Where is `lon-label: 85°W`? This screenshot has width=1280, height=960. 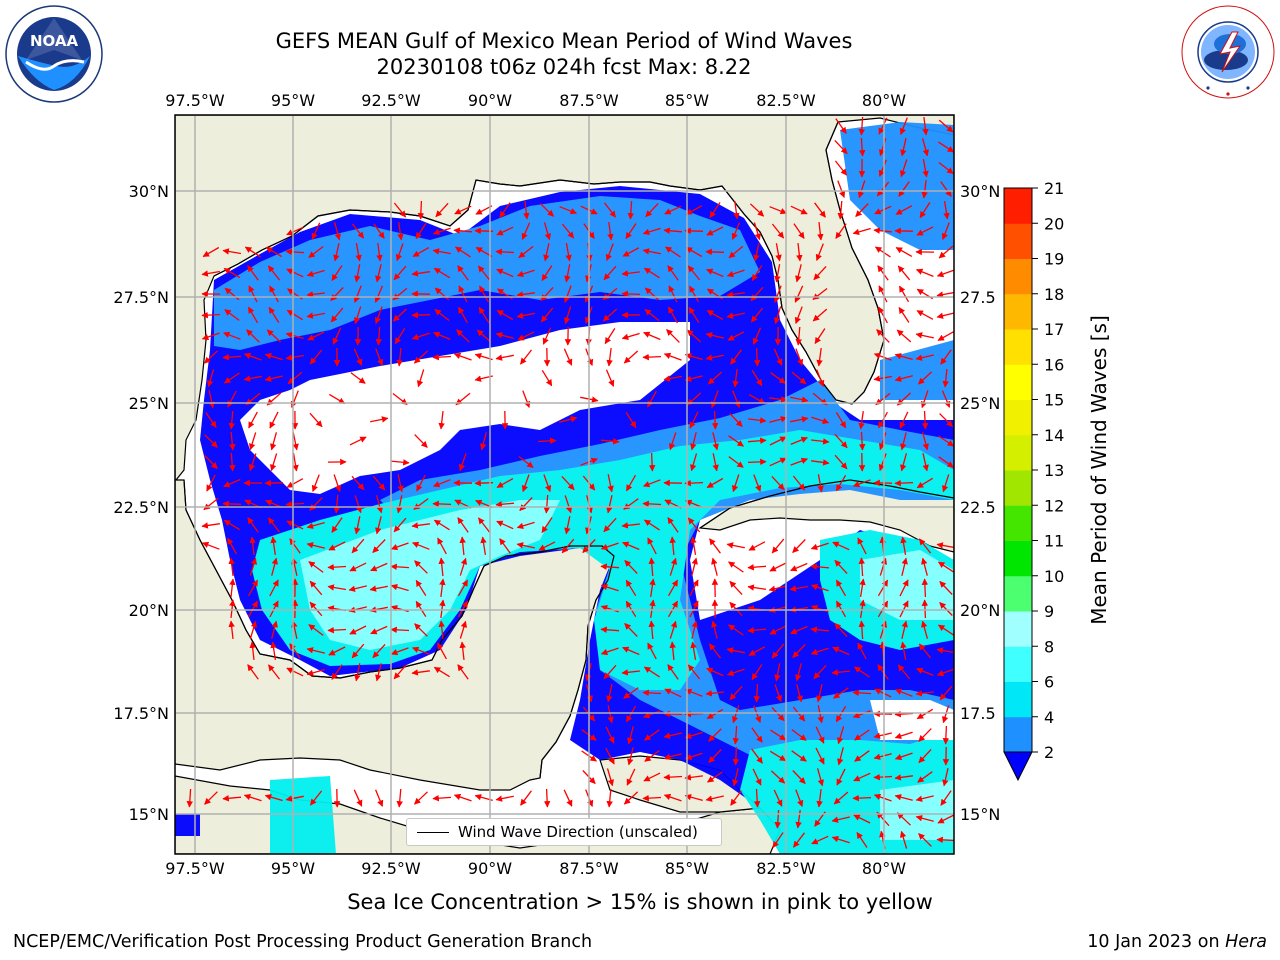 lon-label: 85°W is located at coordinates (687, 100).